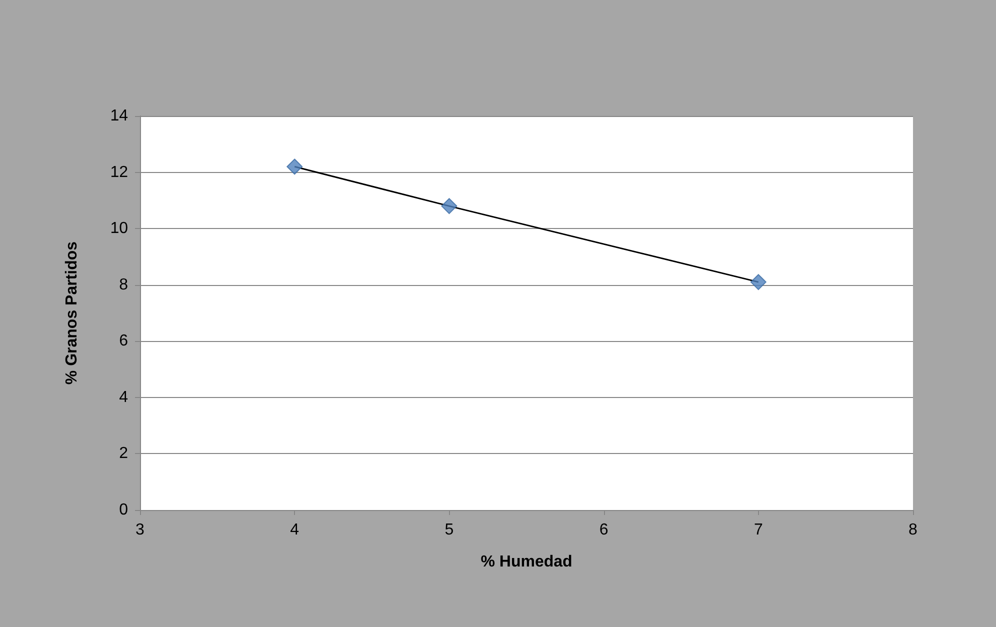 The image size is (996, 627). Describe the element at coordinates (140, 530) in the screenshot. I see `x-tick-label: 3` at that location.